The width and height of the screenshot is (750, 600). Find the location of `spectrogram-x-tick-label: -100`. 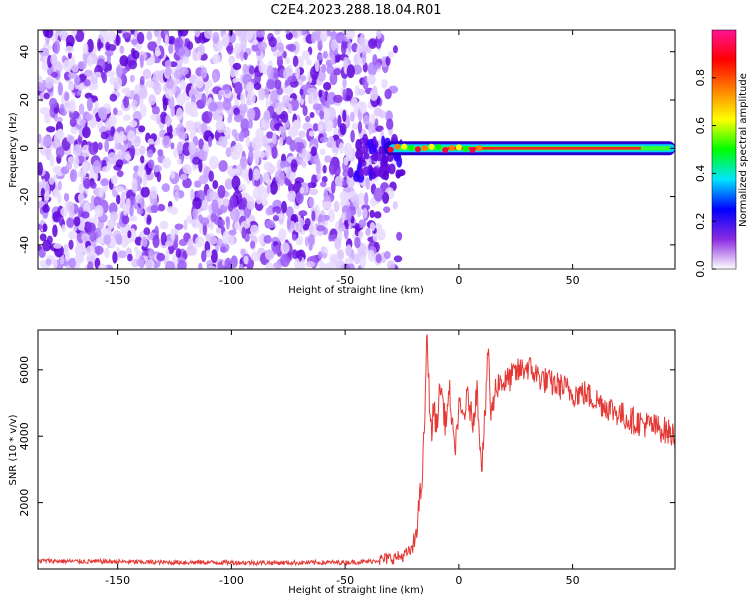

spectrogram-x-tick-label: -100 is located at coordinates (231, 280).